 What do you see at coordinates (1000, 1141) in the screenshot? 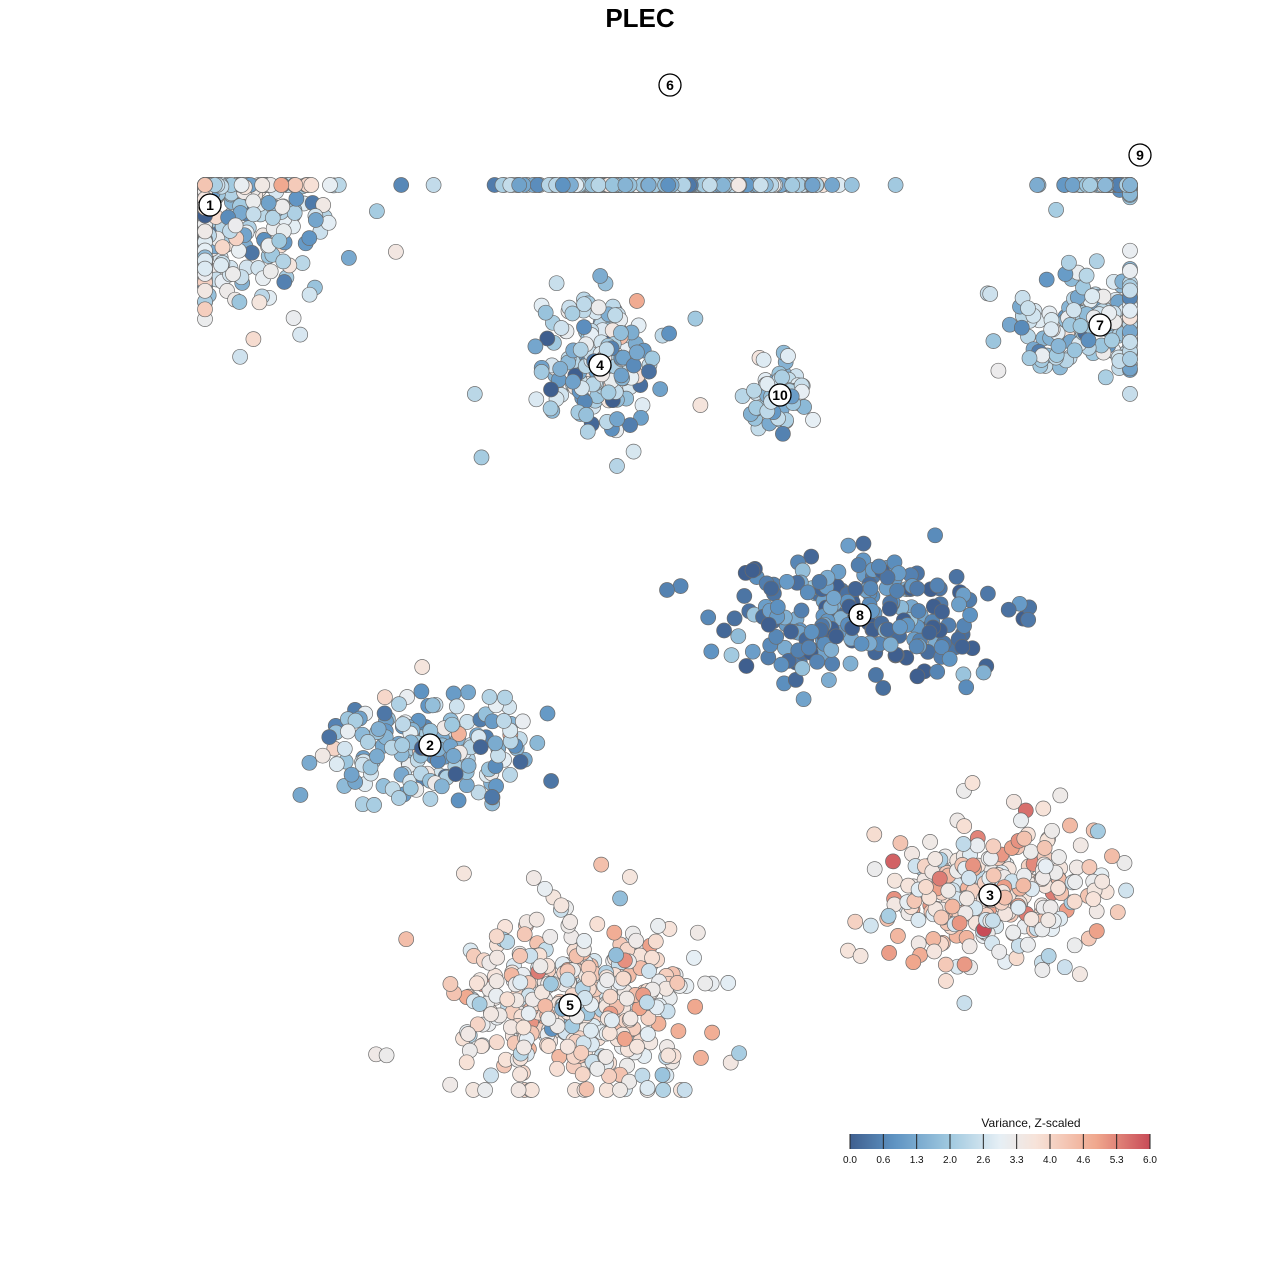
I see `legend-colorbar` at bounding box center [1000, 1141].